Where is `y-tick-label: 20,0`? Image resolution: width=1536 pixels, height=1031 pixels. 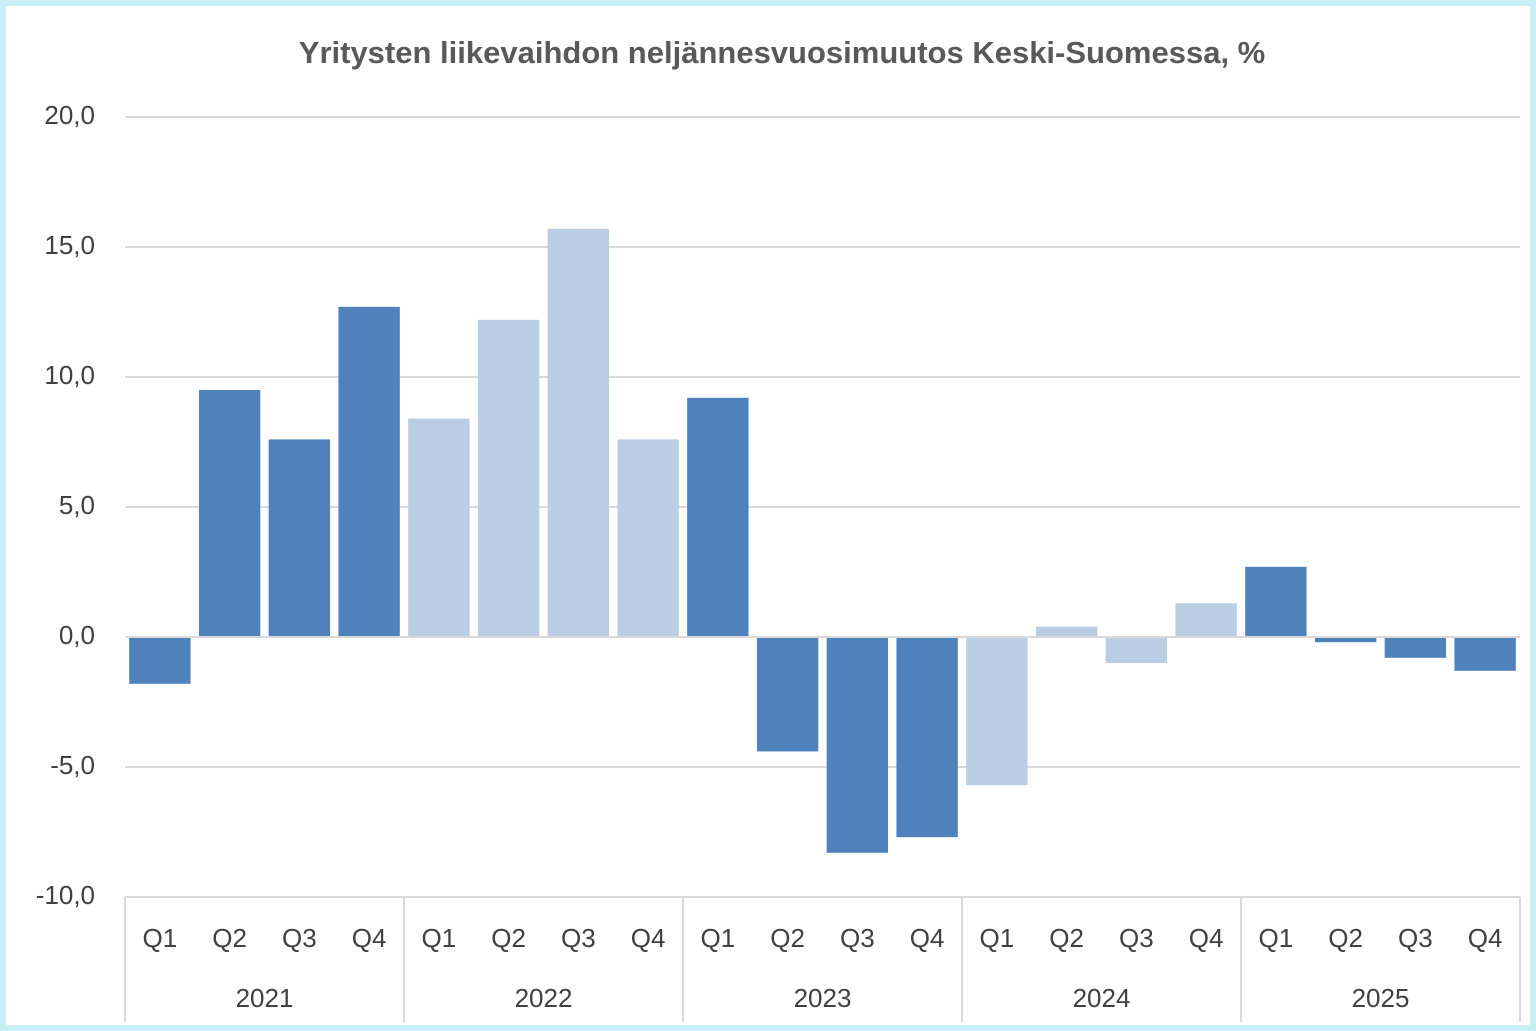 y-tick-label: 20,0 is located at coordinates (69, 115).